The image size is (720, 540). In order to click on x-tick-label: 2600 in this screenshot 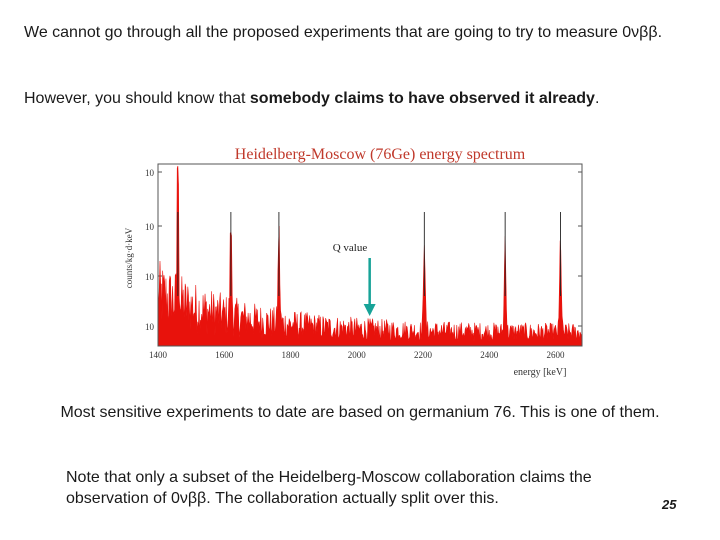, I will do `click(556, 355)`.